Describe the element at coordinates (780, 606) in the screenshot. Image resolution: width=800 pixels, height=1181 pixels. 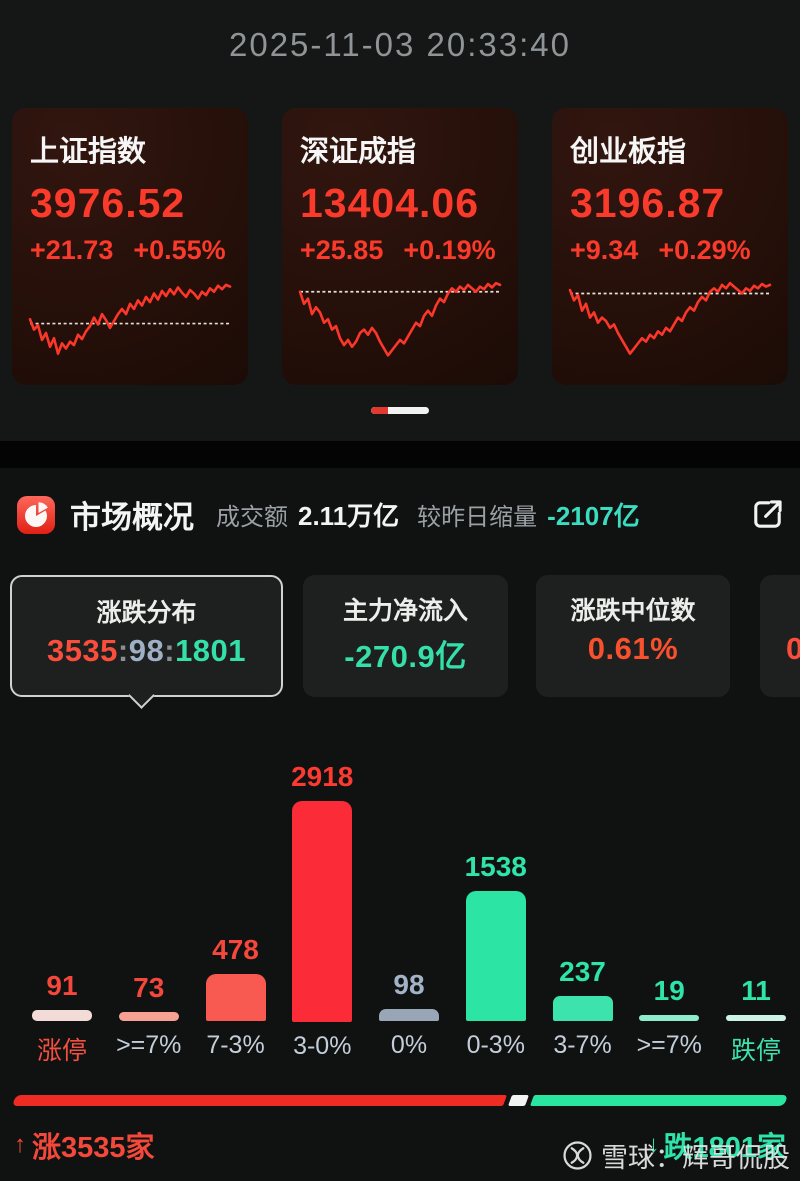
I see `stat-title` at that location.